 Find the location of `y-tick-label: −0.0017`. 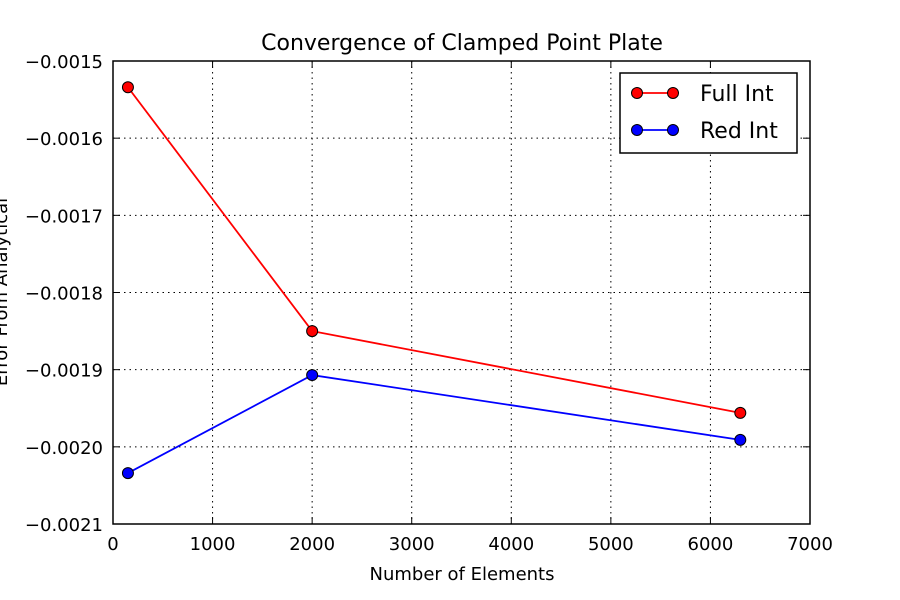

y-tick-label: −0.0017 is located at coordinates (64, 216).